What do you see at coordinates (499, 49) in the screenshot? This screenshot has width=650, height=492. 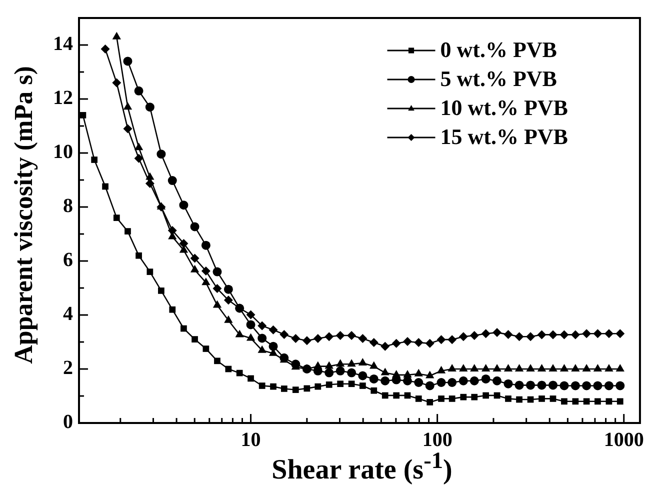 I see `legend-label: 0 wt.% PVB` at bounding box center [499, 49].